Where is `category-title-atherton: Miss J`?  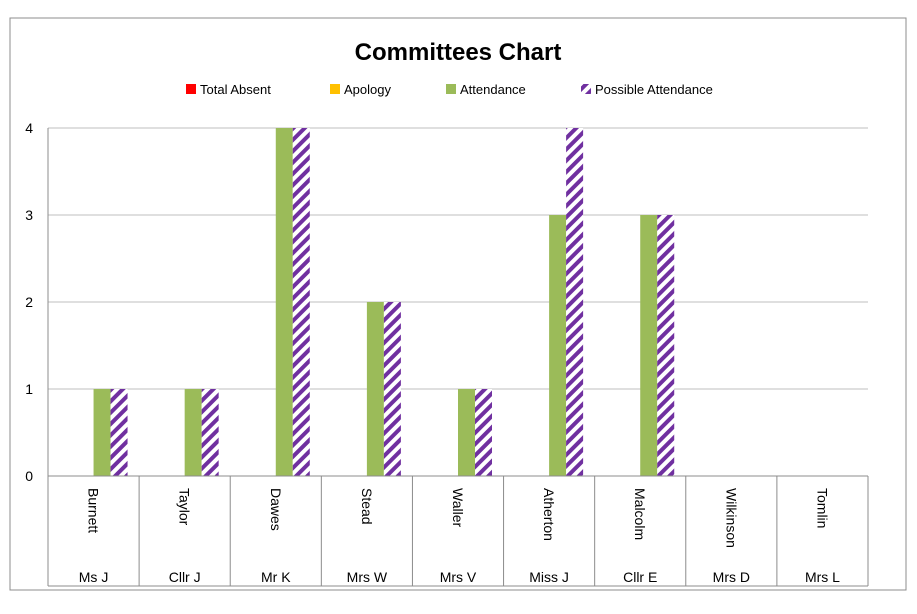 category-title-atherton: Miss J is located at coordinates (549, 577).